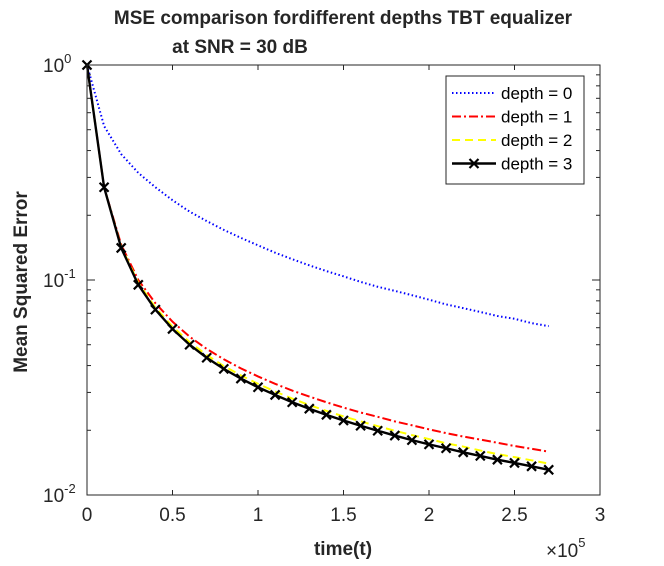  I want to click on legend-label-0: depth = 0, so click(536, 93).